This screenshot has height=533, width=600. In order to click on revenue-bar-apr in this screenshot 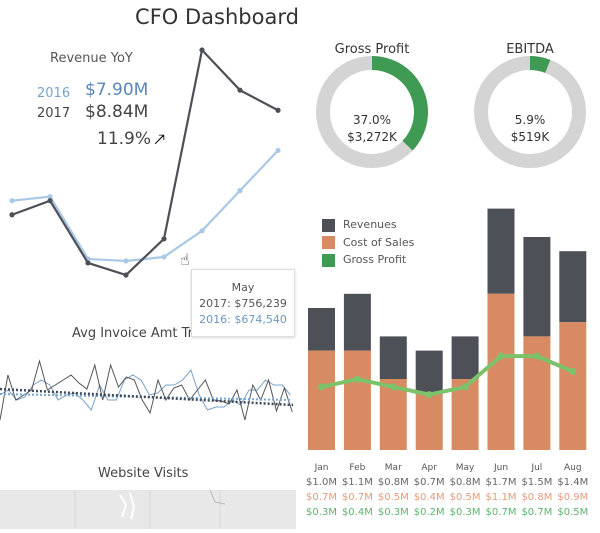, I will do `click(429, 372)`.